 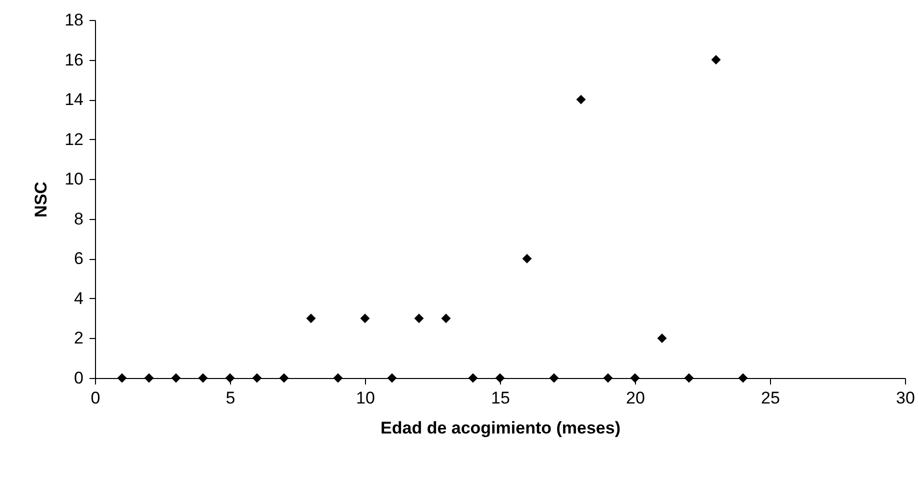 What do you see at coordinates (74, 100) in the screenshot?
I see `y-tick-label: 14` at bounding box center [74, 100].